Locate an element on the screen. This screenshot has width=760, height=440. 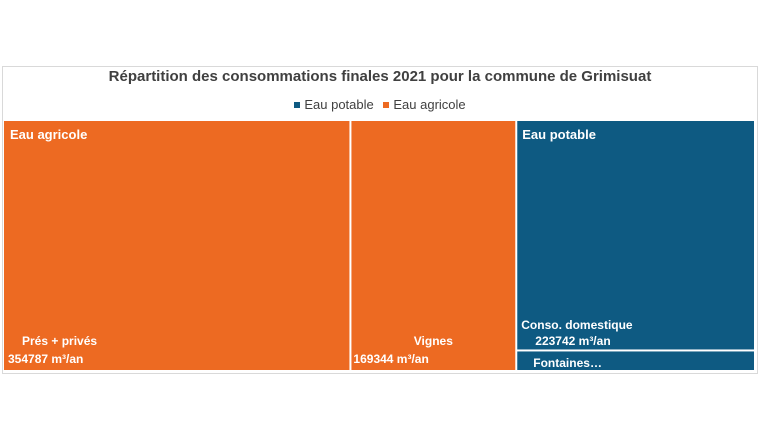
cell-label-vignes: Vignes is located at coordinates (433, 341).